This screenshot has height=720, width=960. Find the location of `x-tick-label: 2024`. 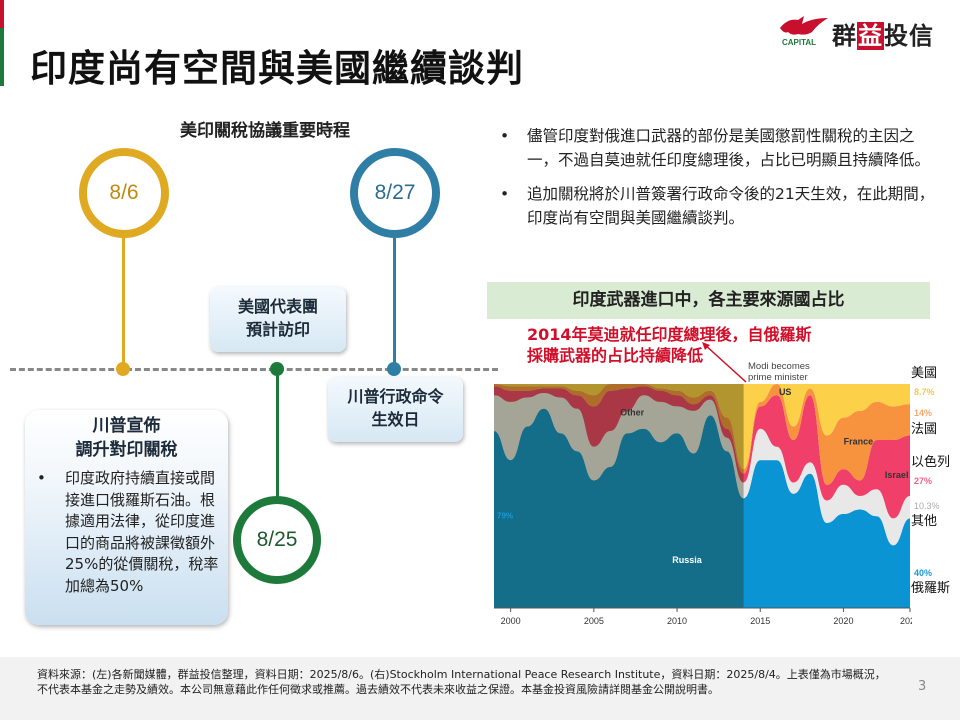

x-tick-label: 2024 is located at coordinates (906, 621).